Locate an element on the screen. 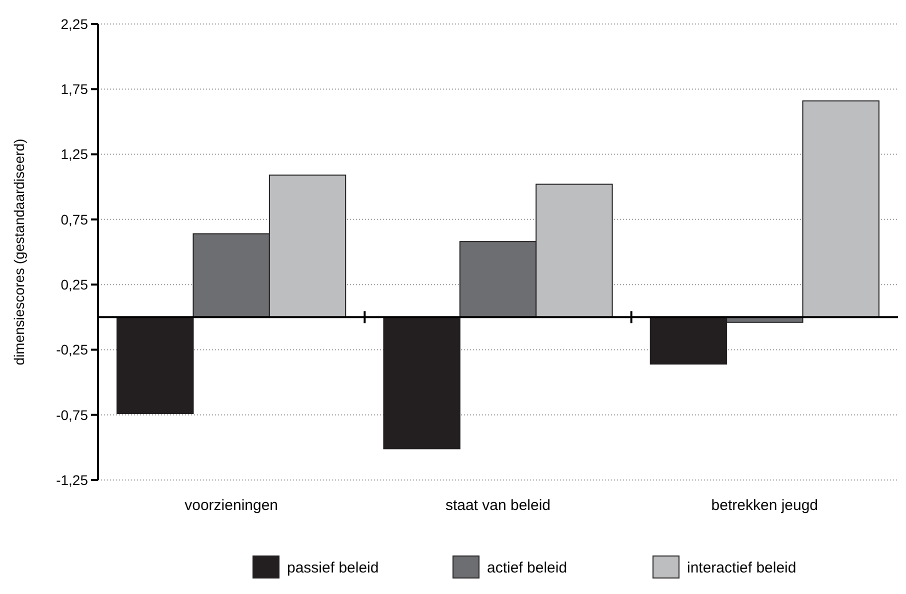 The image size is (906, 594). y-tick-label: -0,75 is located at coordinates (72, 414).